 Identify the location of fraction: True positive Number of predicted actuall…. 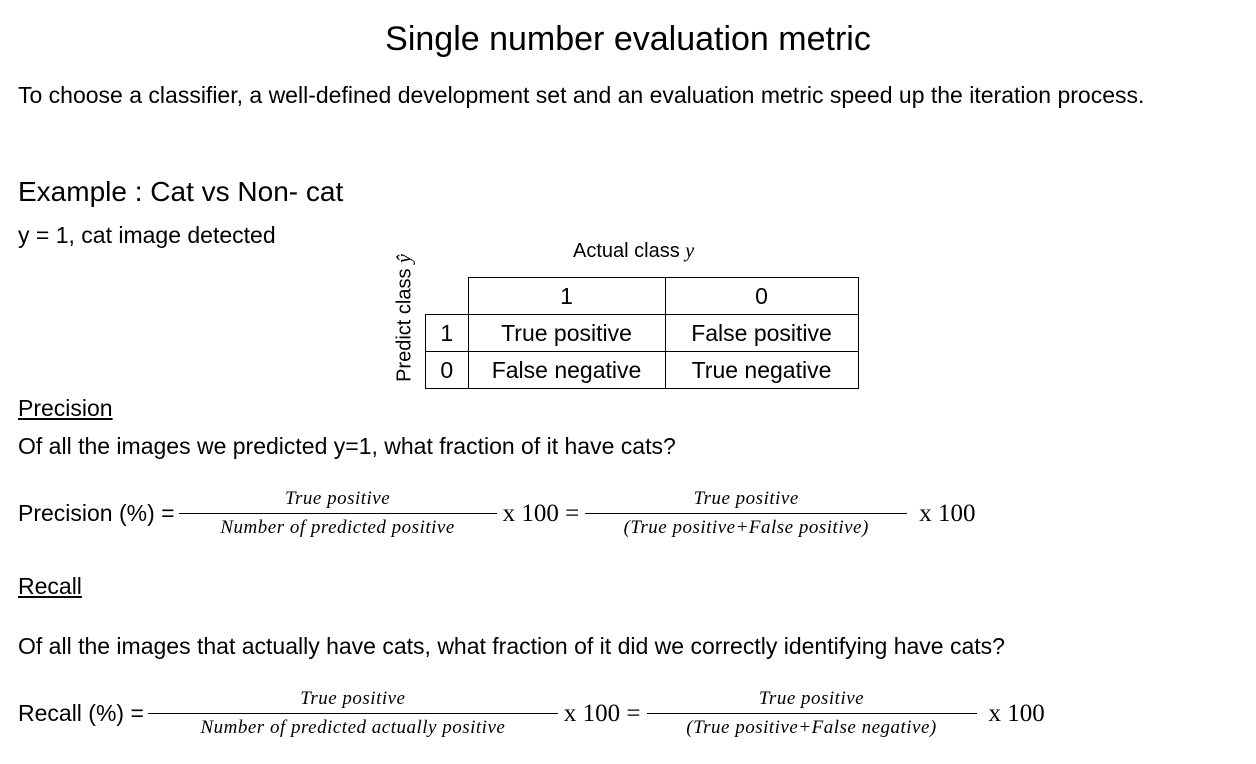
(352, 713).